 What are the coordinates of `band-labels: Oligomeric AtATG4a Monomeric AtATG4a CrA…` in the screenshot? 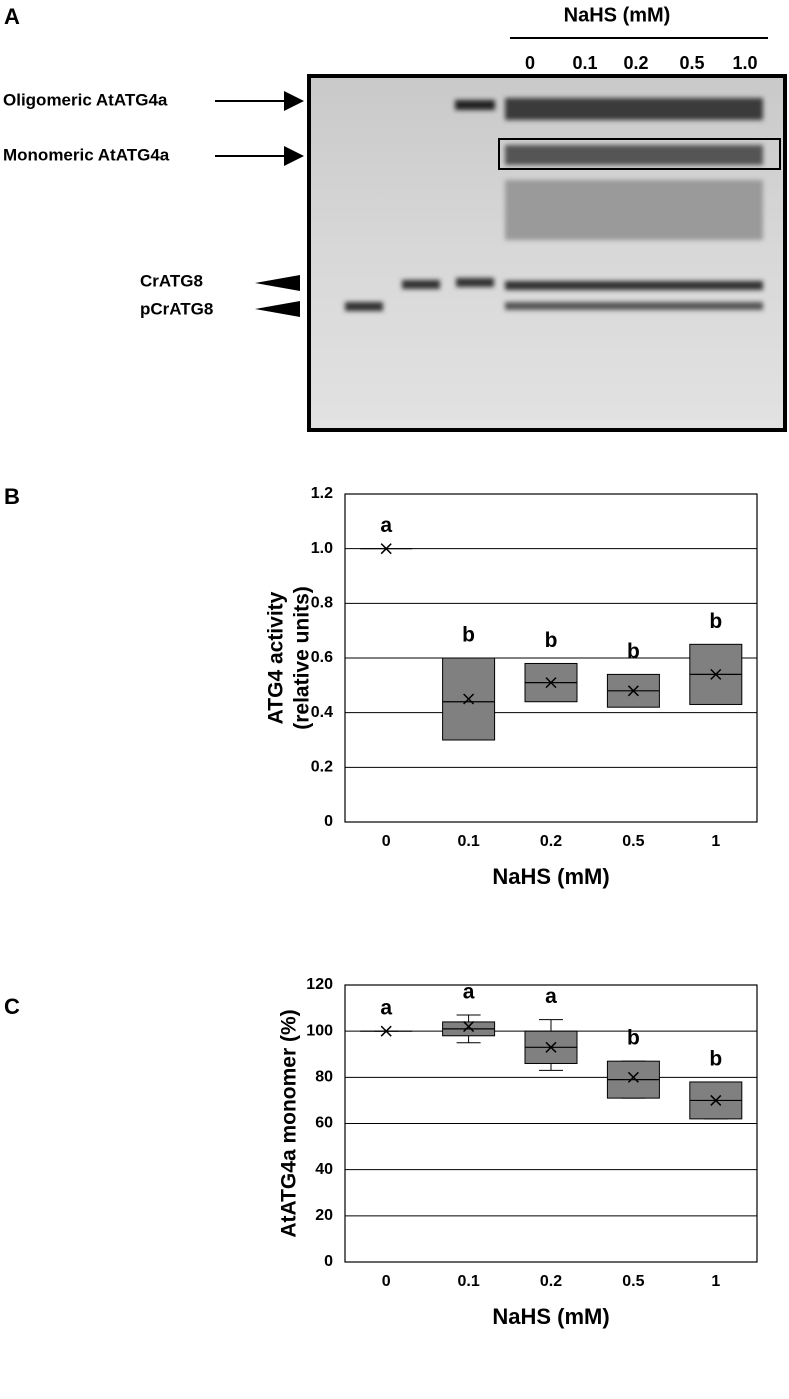 It's located at (108, 204).